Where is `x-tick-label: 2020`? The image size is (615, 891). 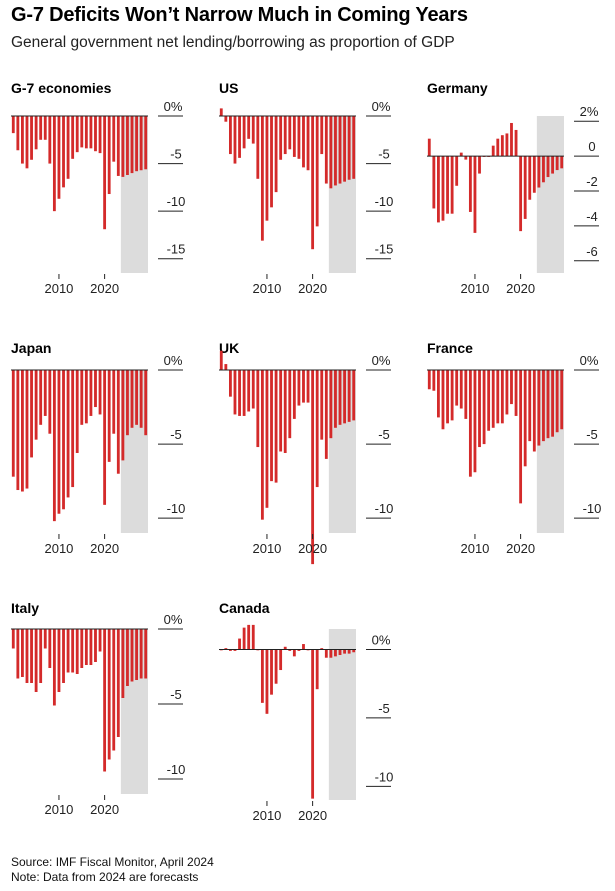
x-tick-label: 2020 is located at coordinates (104, 548).